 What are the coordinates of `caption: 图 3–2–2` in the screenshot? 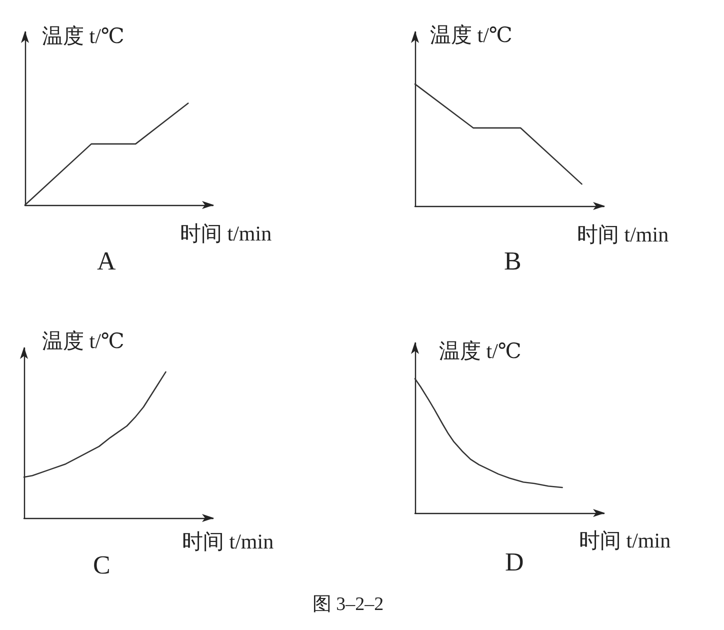 It's located at (348, 605).